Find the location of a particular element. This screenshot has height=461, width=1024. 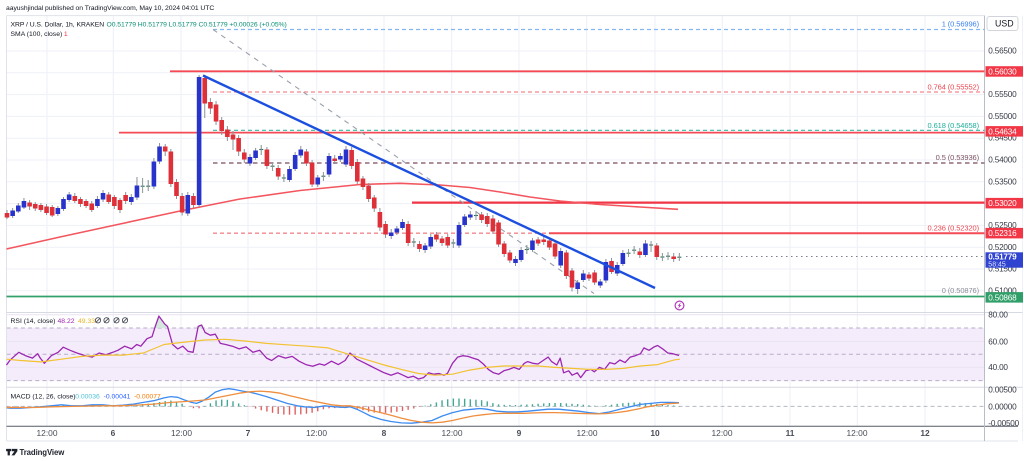

svg-text: -0.00500 is located at coordinates (1003, 423).